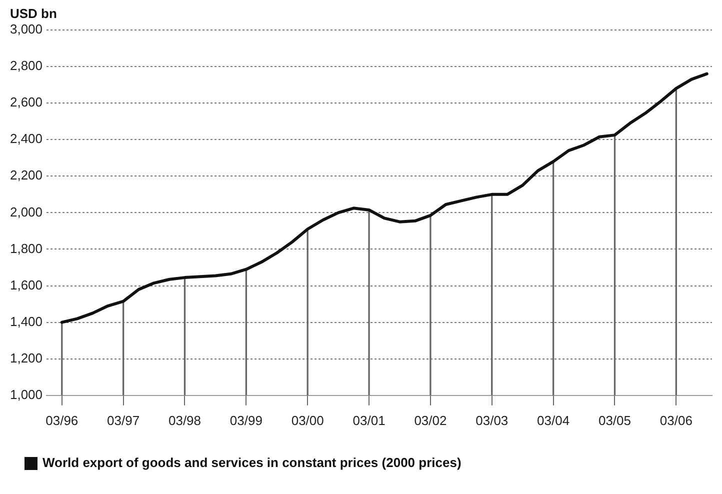 The image size is (722, 494). I want to click on x-tick-label: 03/02, so click(430, 420).